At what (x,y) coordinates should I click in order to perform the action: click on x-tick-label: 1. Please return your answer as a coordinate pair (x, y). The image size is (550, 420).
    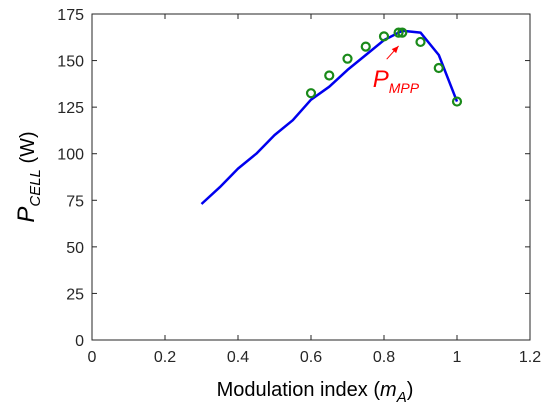
    Looking at the image, I should click on (457, 357).